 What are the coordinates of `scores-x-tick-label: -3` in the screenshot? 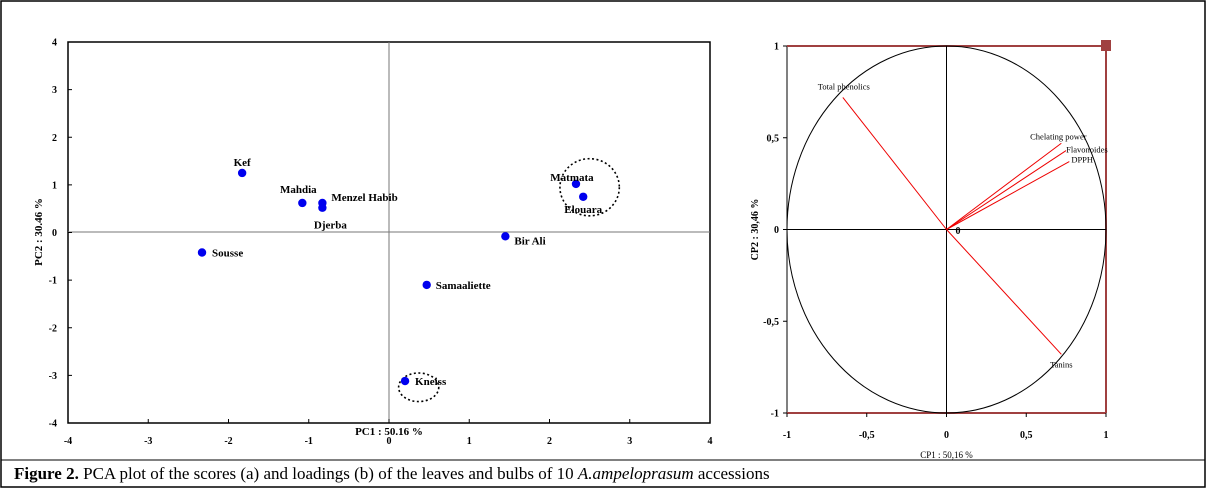 It's located at (148, 441).